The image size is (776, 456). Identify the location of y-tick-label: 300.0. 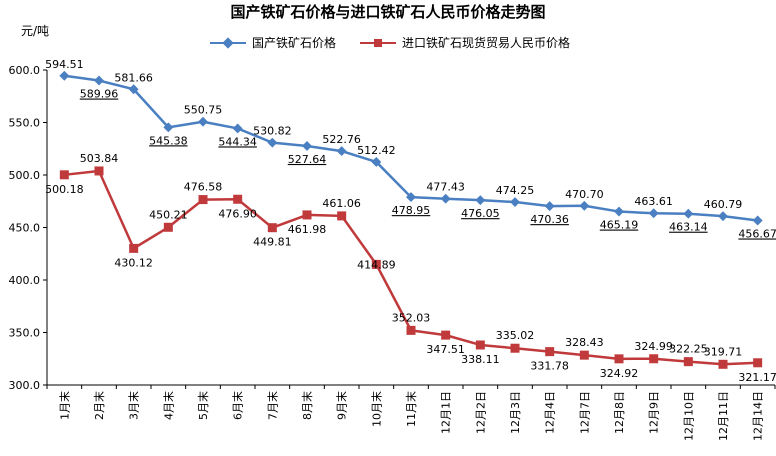
(25, 385).